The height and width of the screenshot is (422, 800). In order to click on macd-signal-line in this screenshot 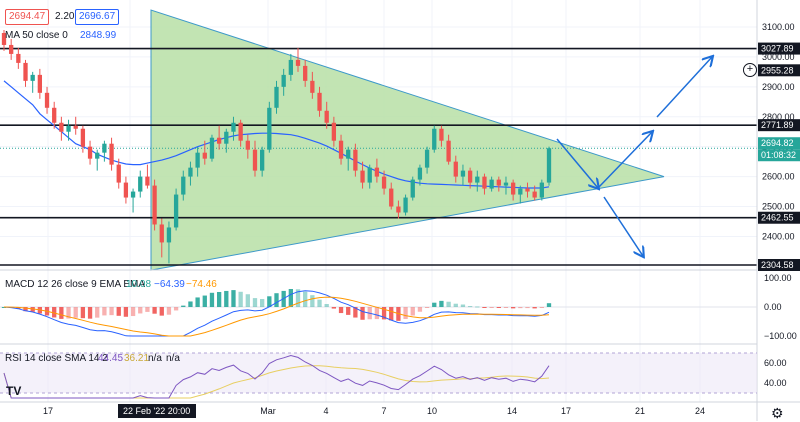, I will do `click(276, 316)`.